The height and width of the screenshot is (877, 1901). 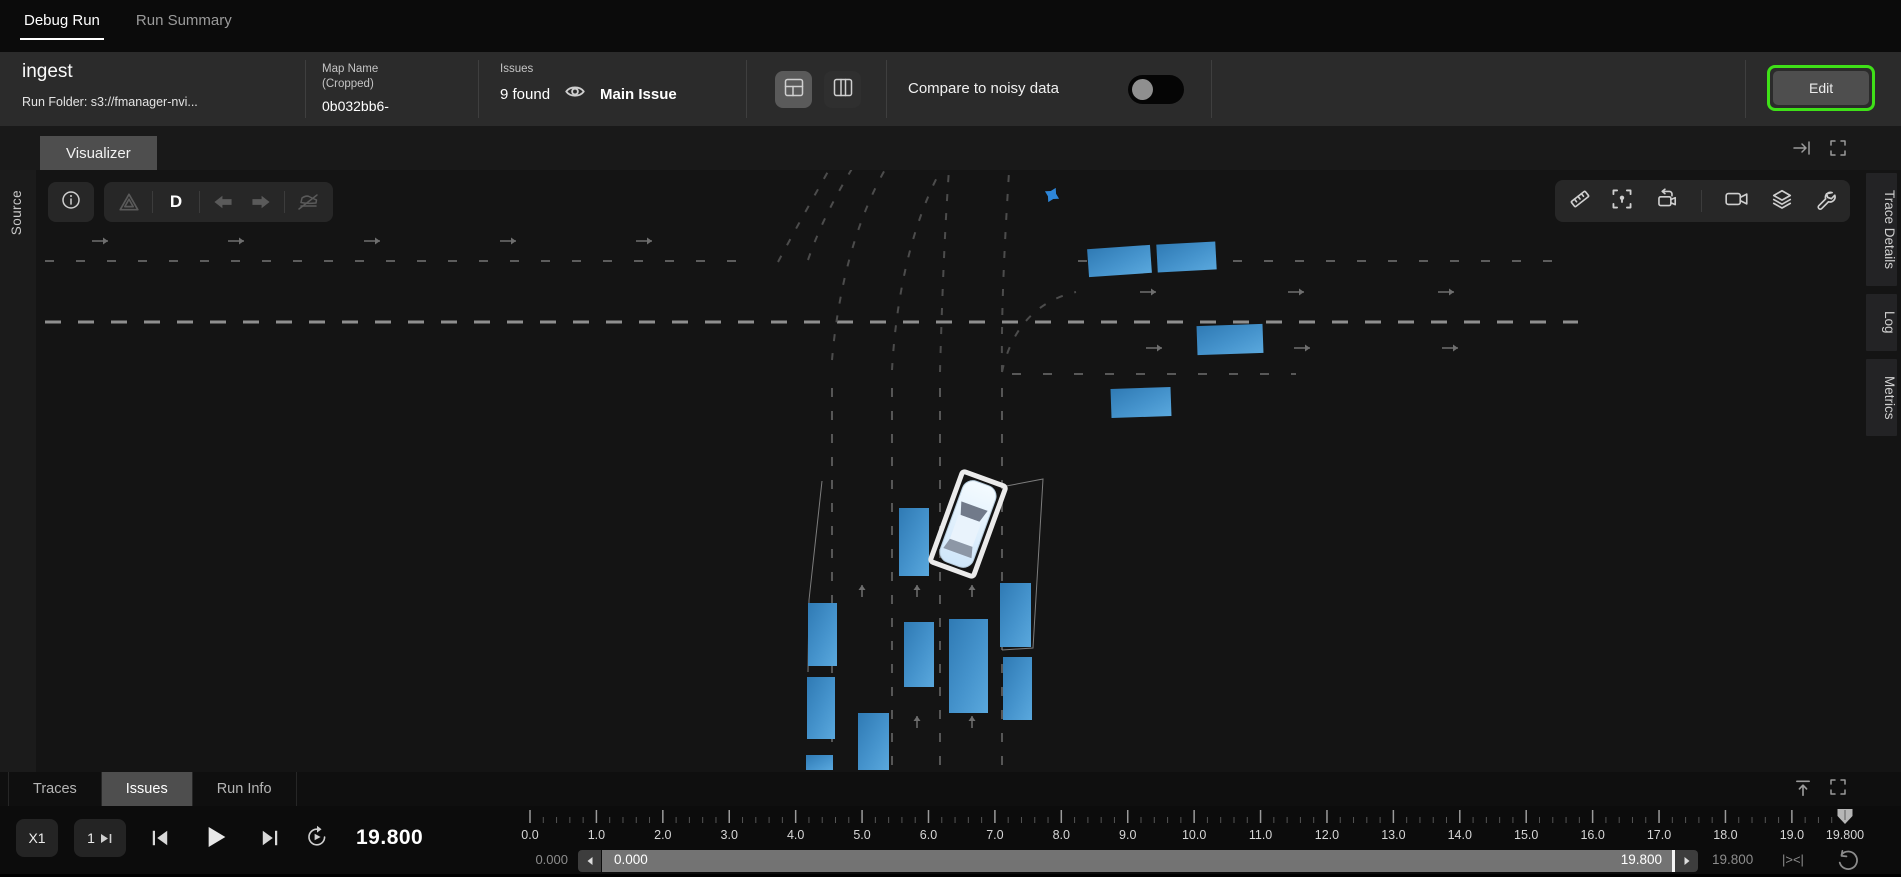 I want to click on toolbar-divider, so click(x=1701, y=201).